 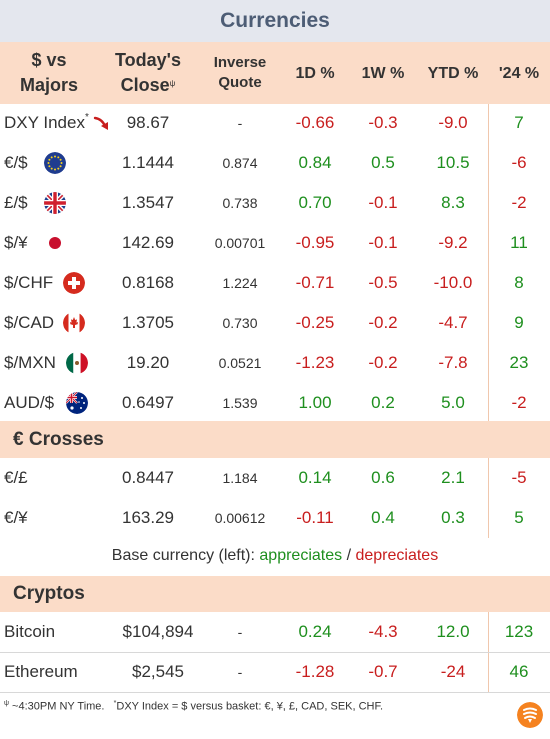 What do you see at coordinates (240, 403) in the screenshot?
I see `inverse-value: 1.539` at bounding box center [240, 403].